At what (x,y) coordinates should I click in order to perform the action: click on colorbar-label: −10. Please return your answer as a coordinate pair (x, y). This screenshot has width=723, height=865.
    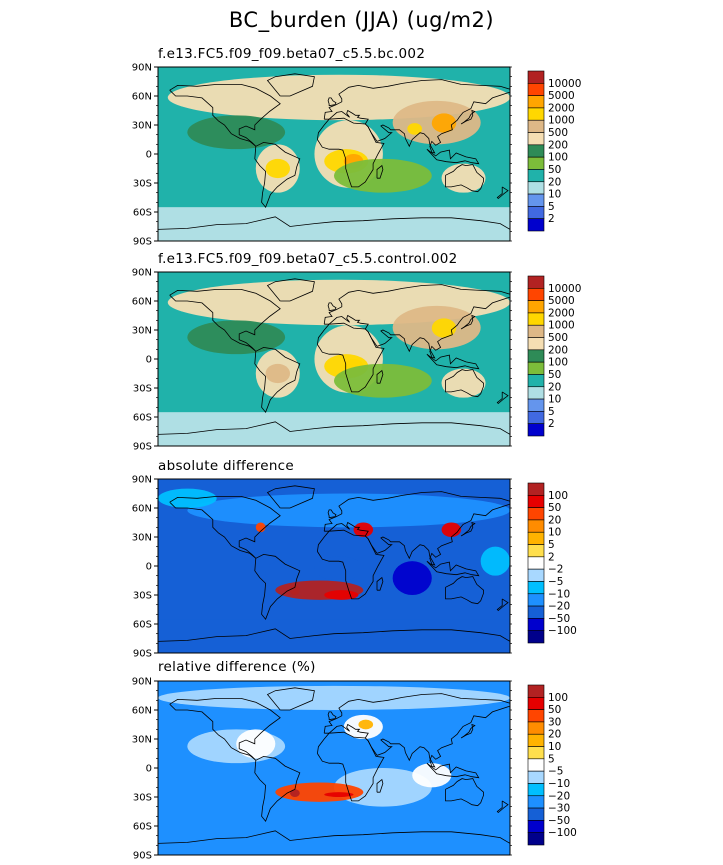
    Looking at the image, I should click on (559, 784).